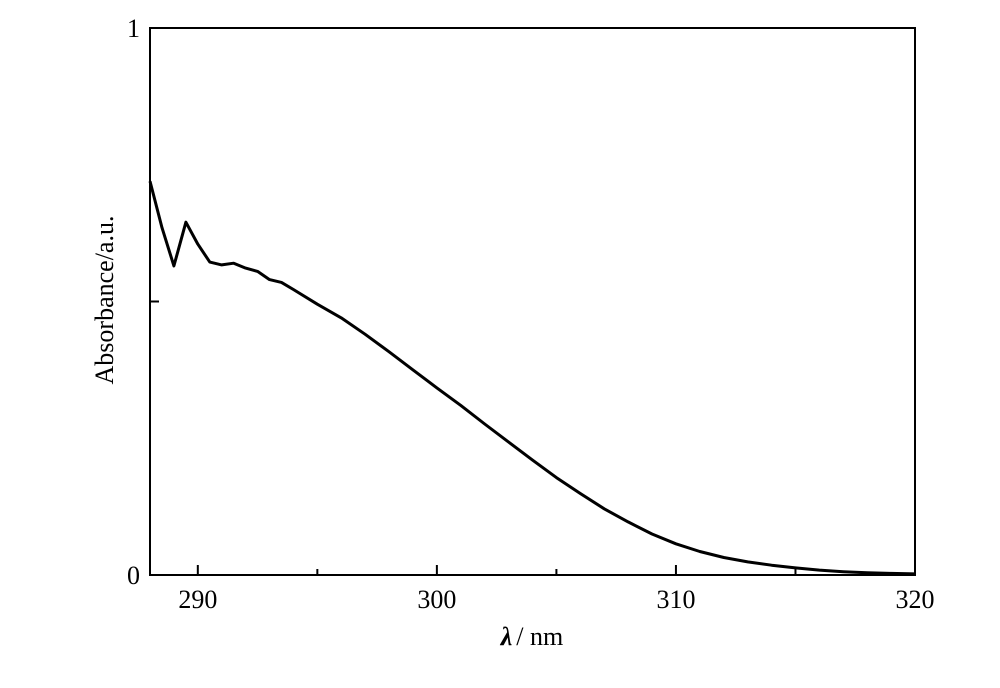 Image resolution: width=1000 pixels, height=688 pixels. Describe the element at coordinates (133, 575) in the screenshot. I see `y-tick-label: 0` at that location.